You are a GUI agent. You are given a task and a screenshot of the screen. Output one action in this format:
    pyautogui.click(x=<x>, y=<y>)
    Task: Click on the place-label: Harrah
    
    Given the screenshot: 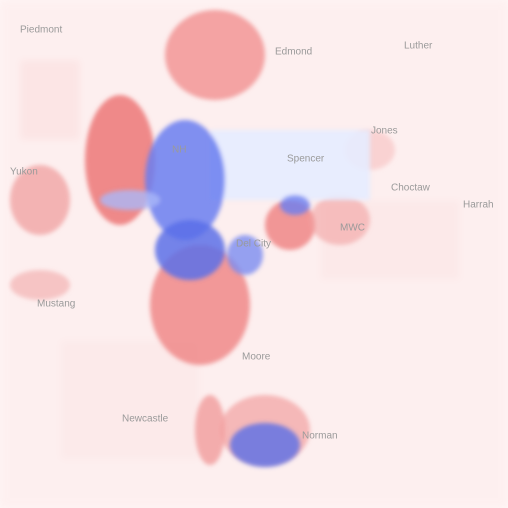 What is the action you would take?
    pyautogui.click(x=478, y=205)
    